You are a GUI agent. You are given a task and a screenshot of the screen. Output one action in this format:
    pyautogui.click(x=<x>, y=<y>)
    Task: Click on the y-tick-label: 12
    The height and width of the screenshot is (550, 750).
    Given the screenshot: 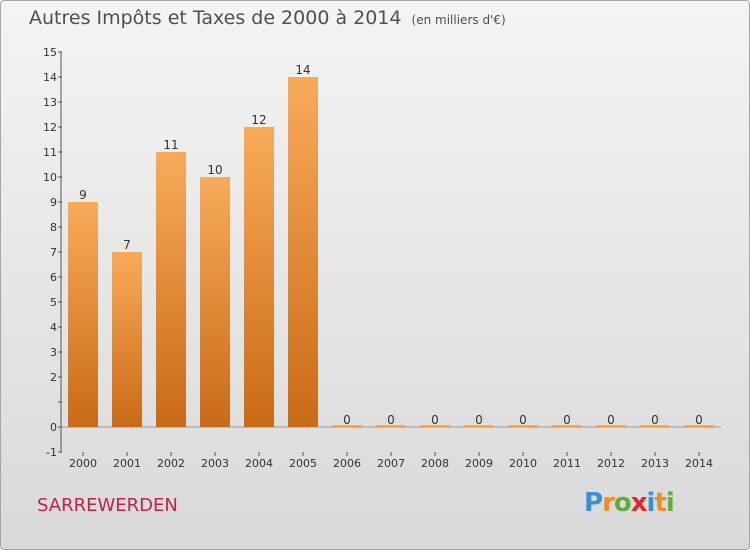 What is the action you would take?
    pyautogui.click(x=50, y=127)
    